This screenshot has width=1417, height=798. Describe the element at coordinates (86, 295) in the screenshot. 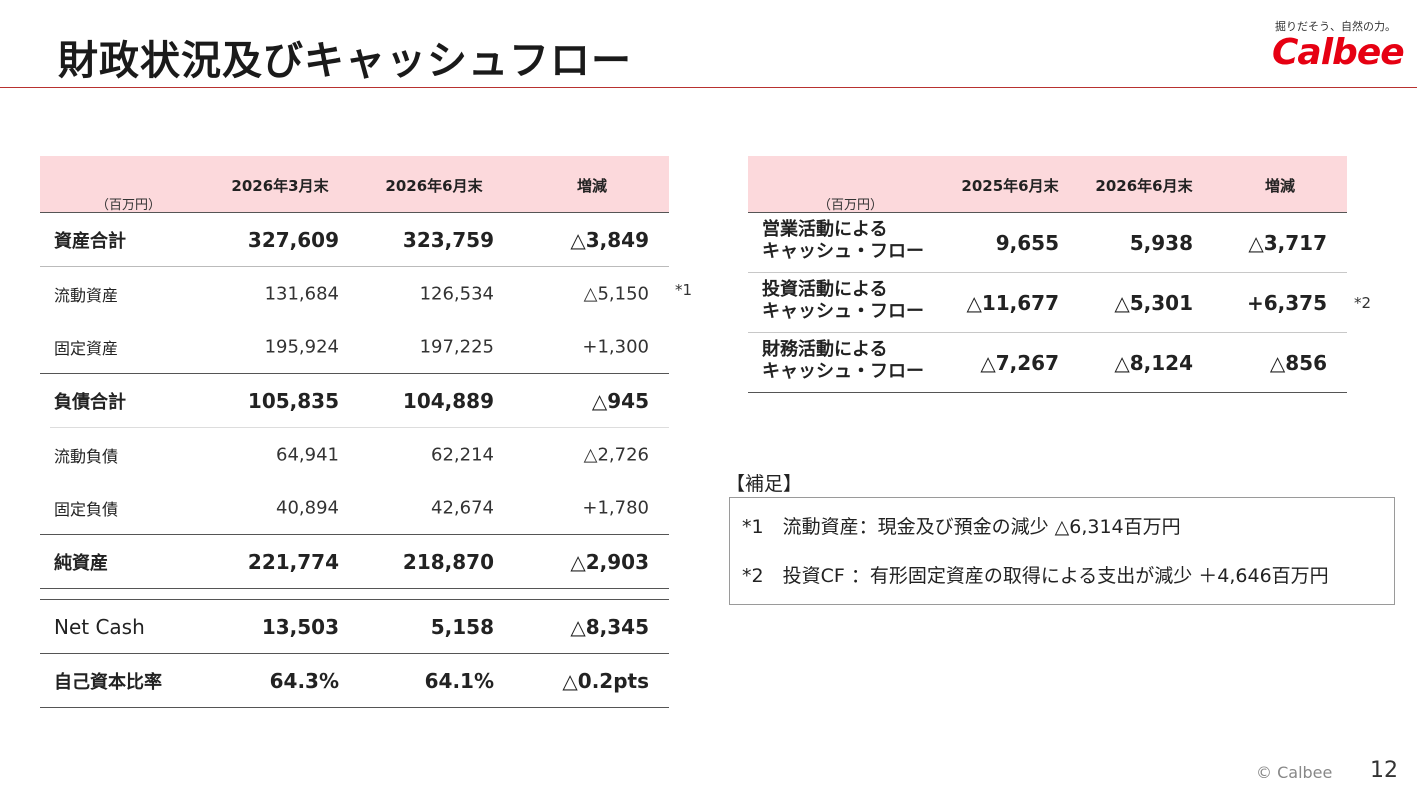

I see `row-label: 流動資産` at that location.